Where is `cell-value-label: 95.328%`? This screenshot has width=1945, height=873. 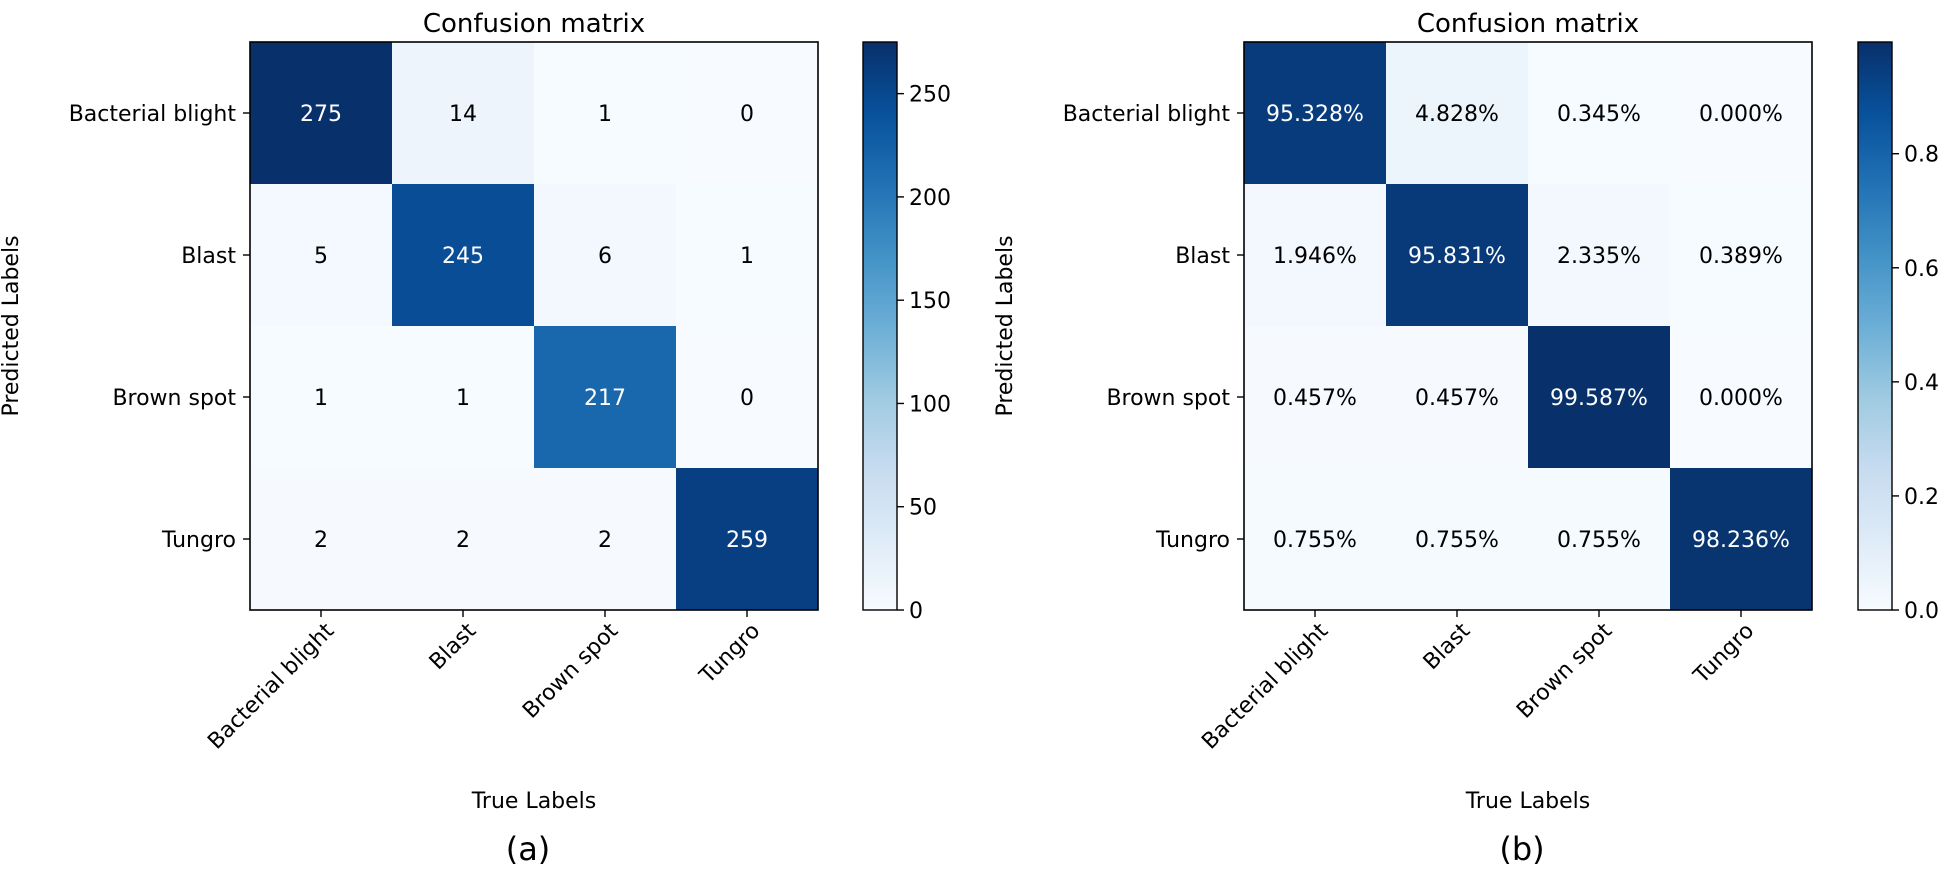 cell-value-label: 95.328% is located at coordinates (1315, 114).